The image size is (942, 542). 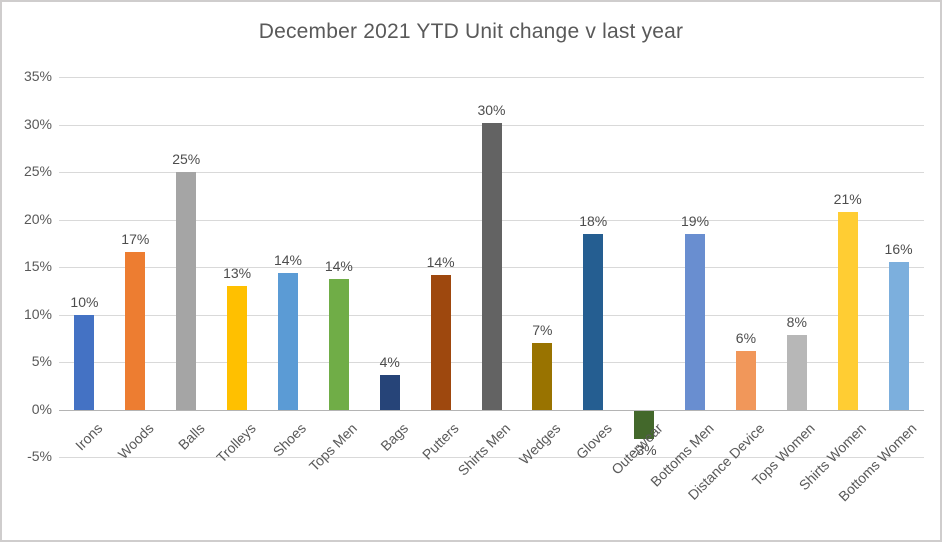 I want to click on bar-data-label: 17%, so click(x=135, y=238).